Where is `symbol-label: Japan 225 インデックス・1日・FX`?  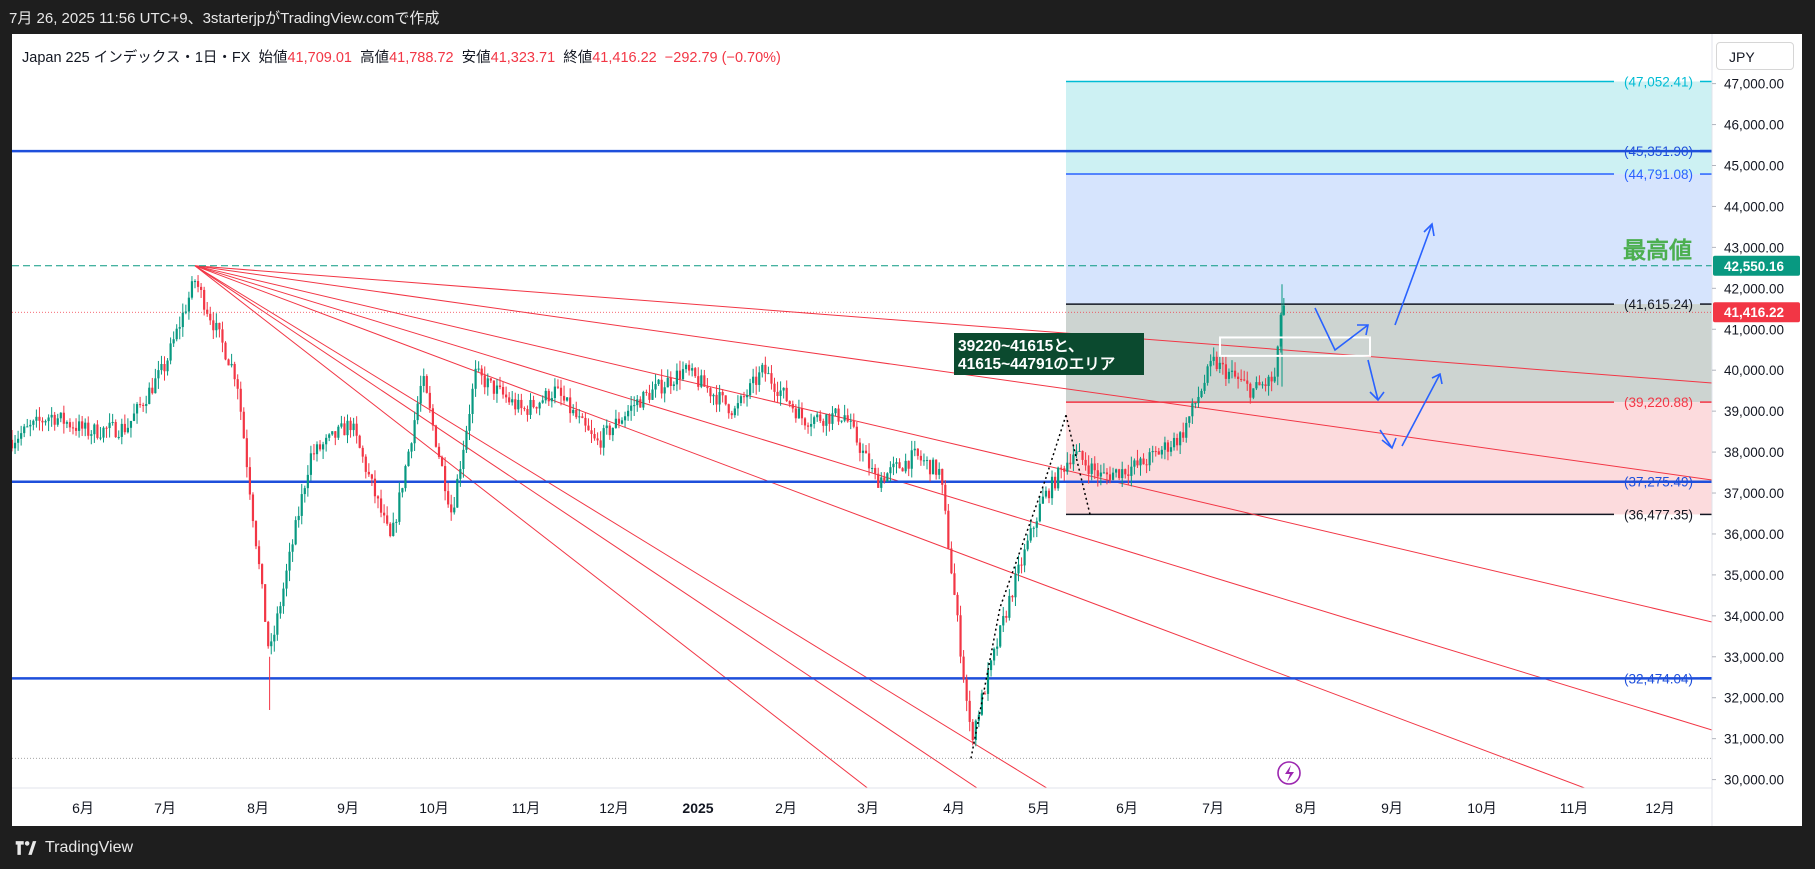 symbol-label: Japan 225 インデックス・1日・FX is located at coordinates (136, 58).